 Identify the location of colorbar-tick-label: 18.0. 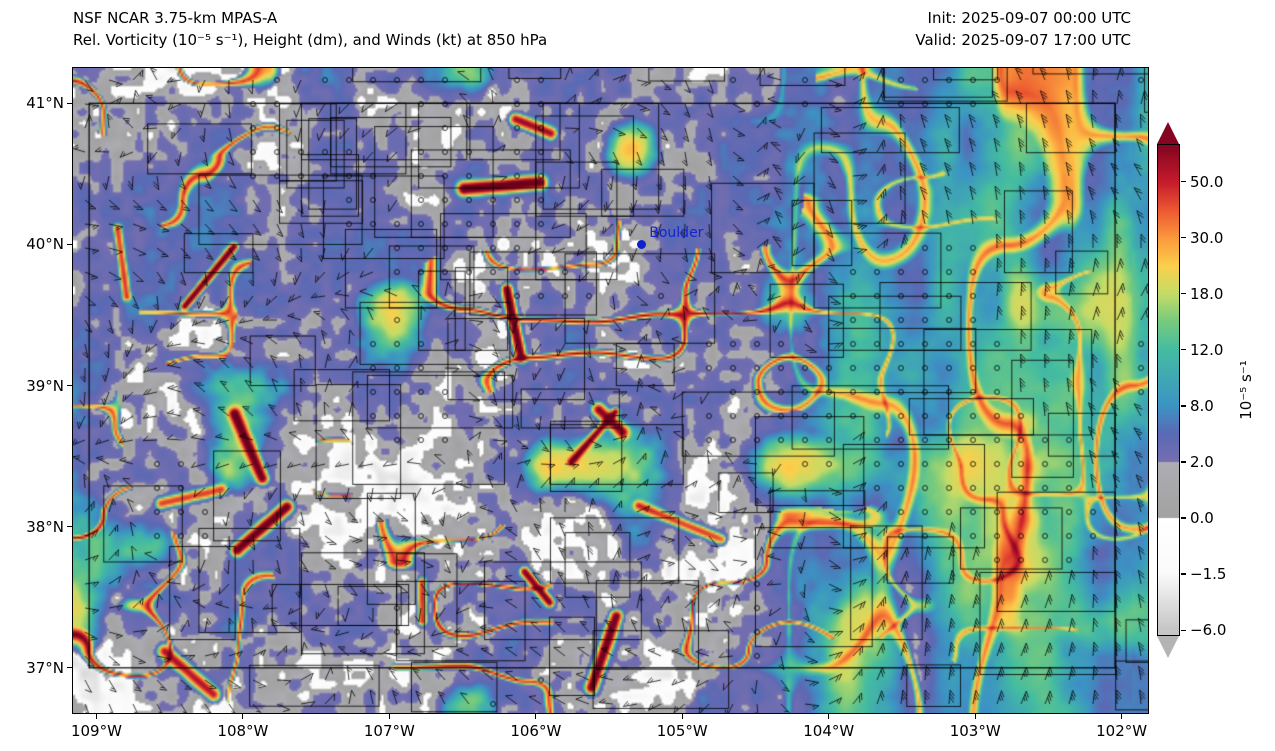
(1207, 293).